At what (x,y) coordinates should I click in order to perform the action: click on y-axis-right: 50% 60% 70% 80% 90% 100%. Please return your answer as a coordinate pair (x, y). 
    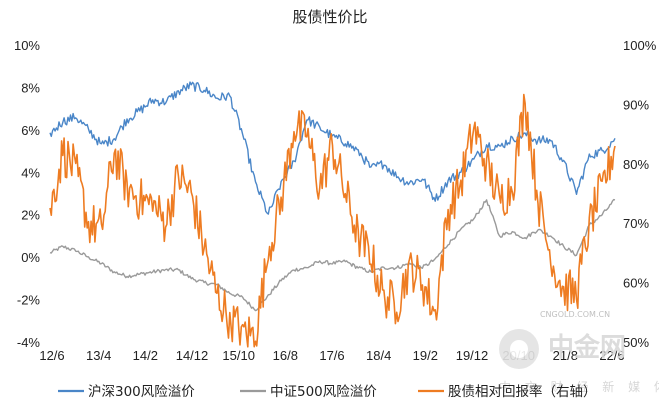
    Looking at the image, I should click on (640, 194).